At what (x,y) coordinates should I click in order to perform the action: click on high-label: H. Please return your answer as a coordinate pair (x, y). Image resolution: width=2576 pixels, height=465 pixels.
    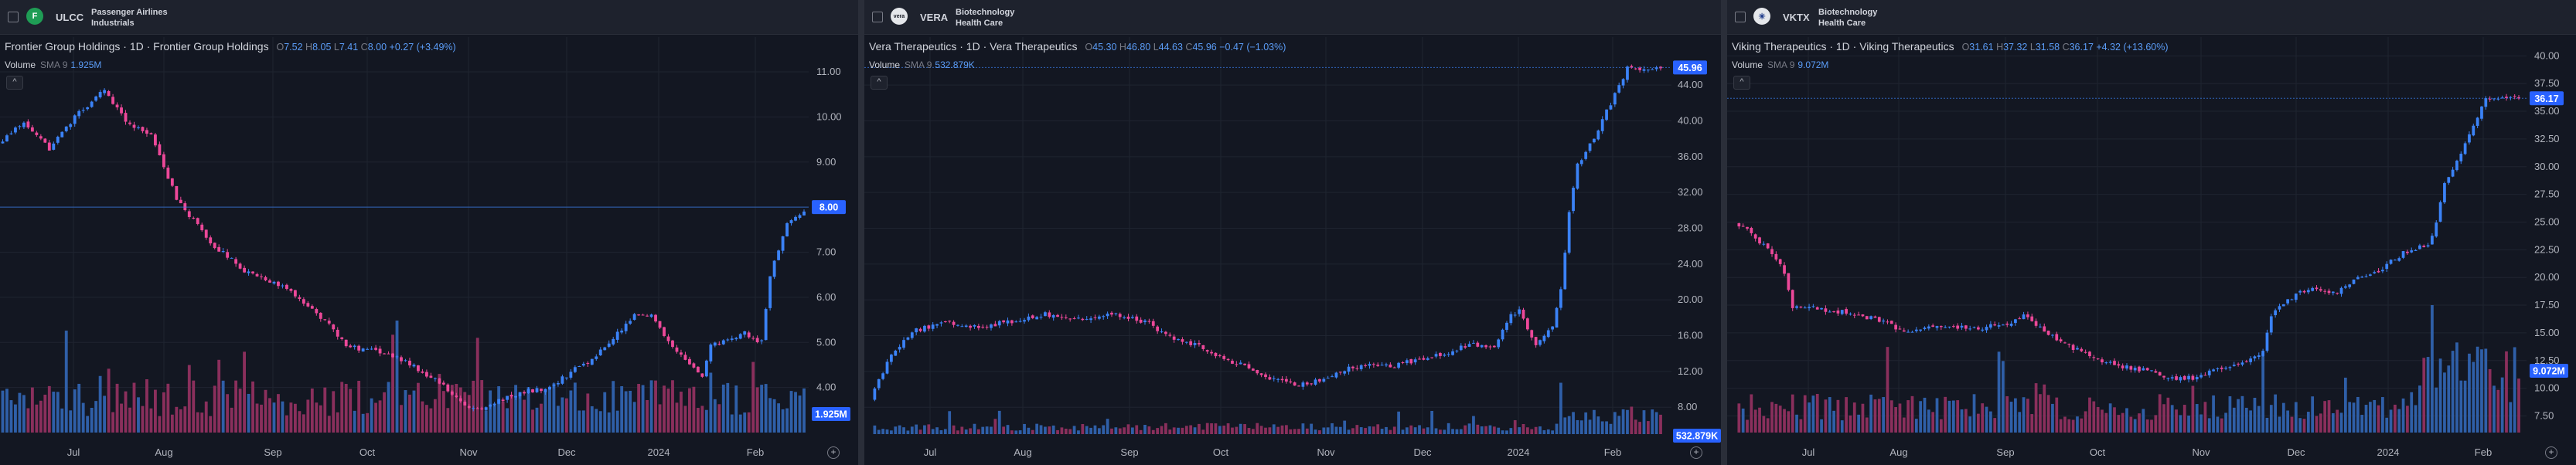
    Looking at the image, I should click on (2000, 48).